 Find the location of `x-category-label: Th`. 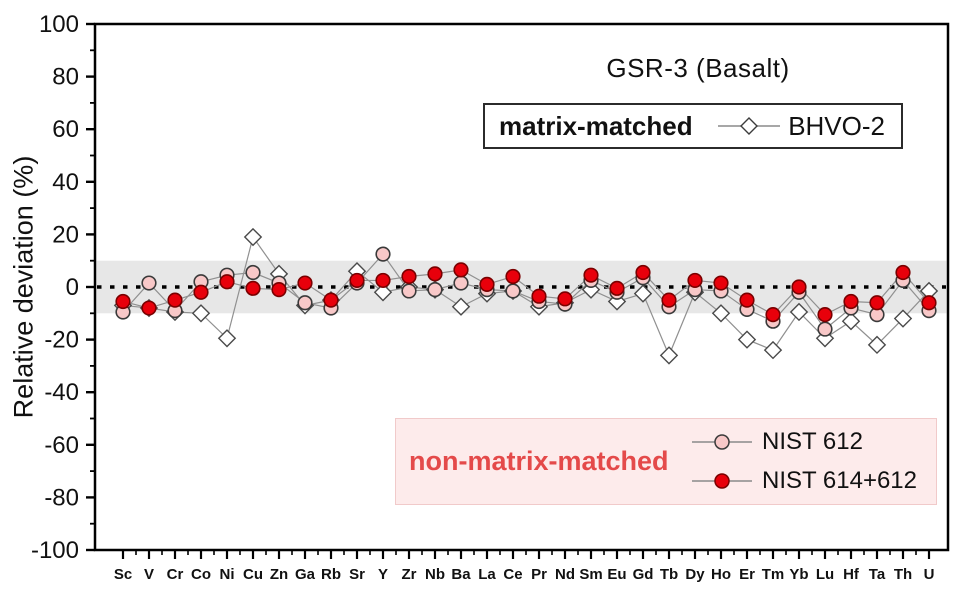

x-category-label: Th is located at coordinates (903, 574).